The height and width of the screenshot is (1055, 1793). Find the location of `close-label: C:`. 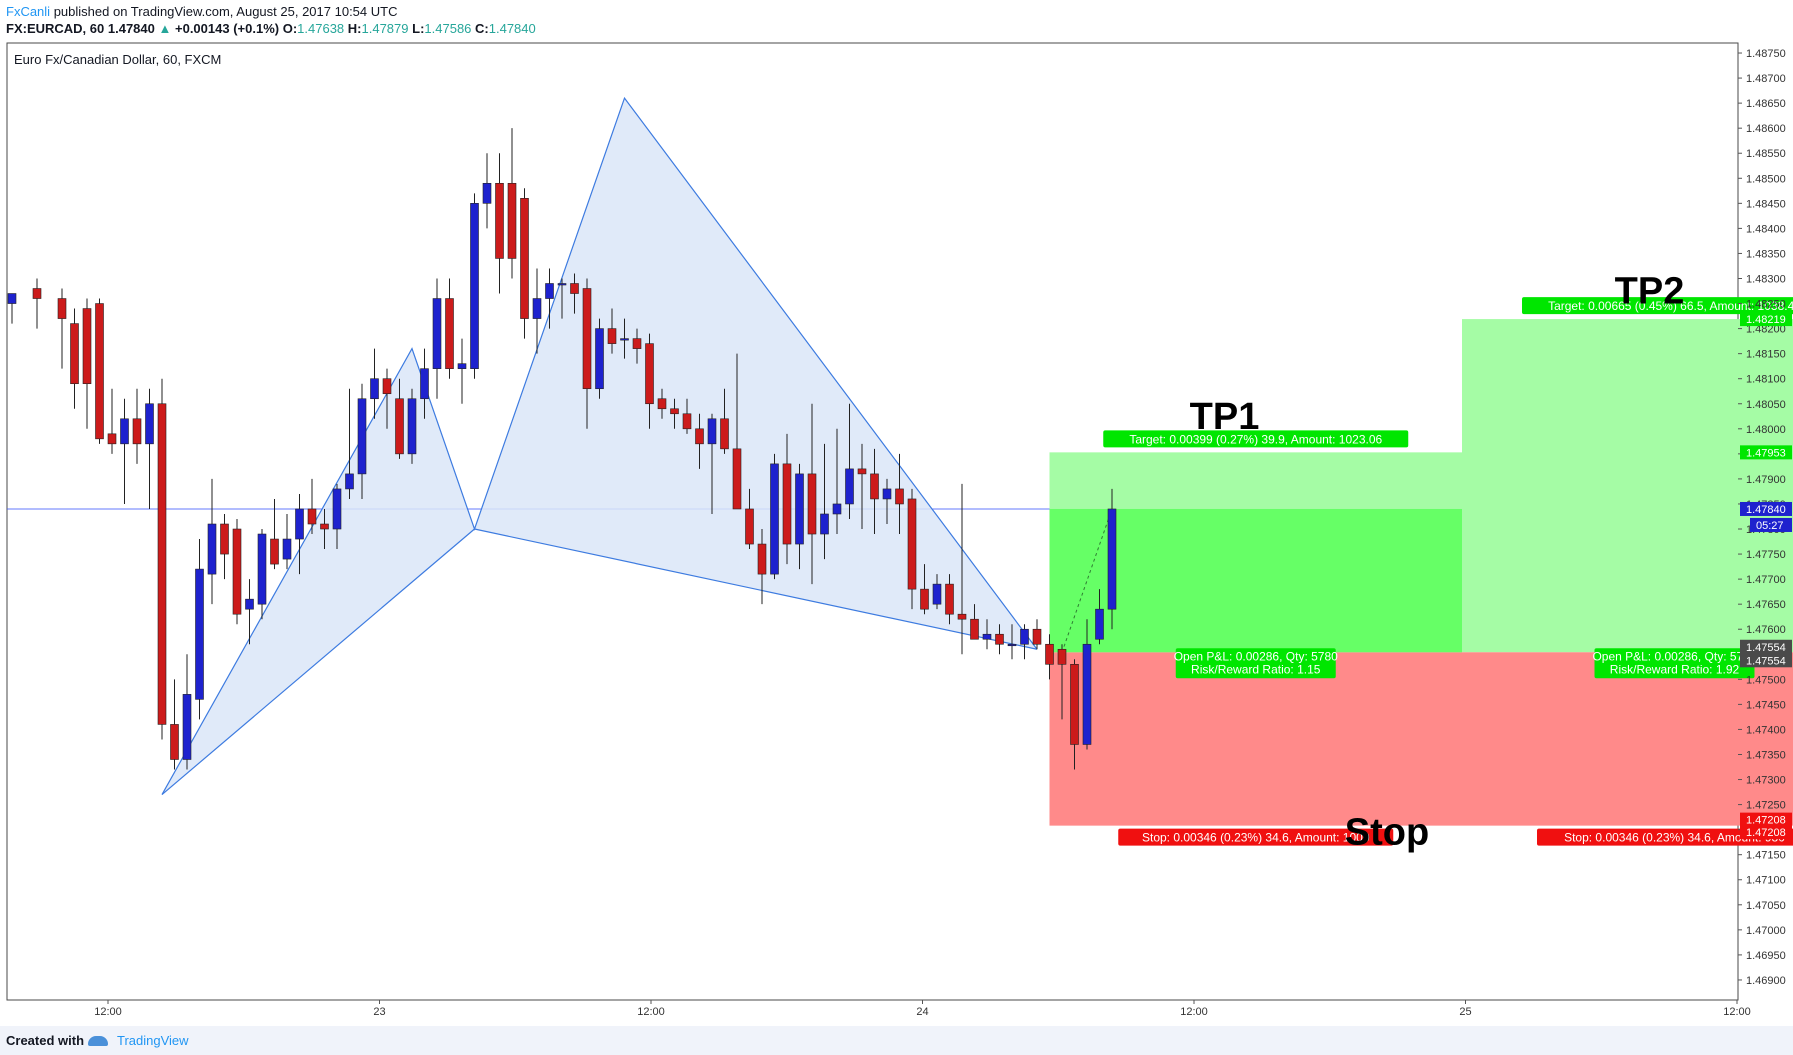

close-label: C: is located at coordinates (482, 28).